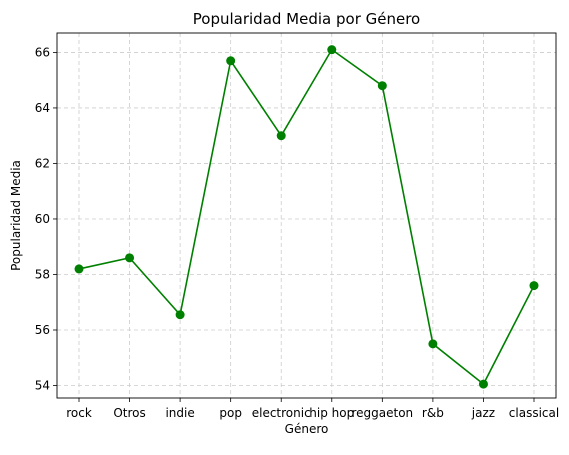 Image resolution: width=569 pixels, height=455 pixels. Describe the element at coordinates (179, 413) in the screenshot. I see `x-tick-label: indie` at that location.